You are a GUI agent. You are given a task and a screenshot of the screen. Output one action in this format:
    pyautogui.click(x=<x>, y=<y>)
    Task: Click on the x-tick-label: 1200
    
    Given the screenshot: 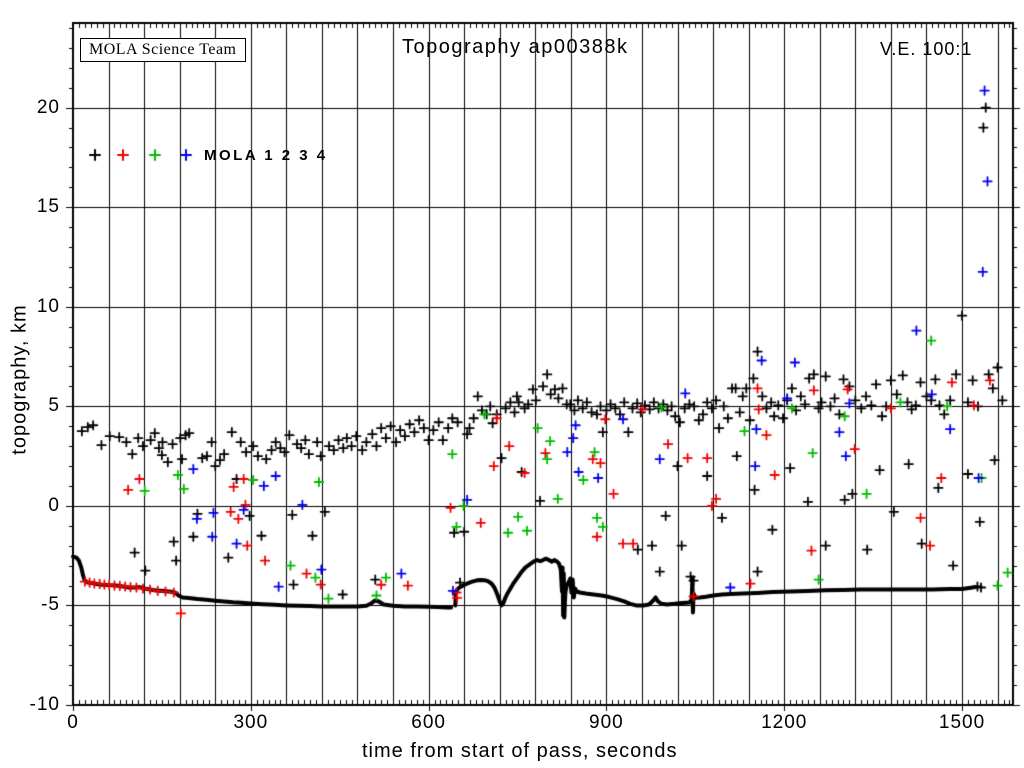 What is the action you would take?
    pyautogui.click(x=784, y=722)
    